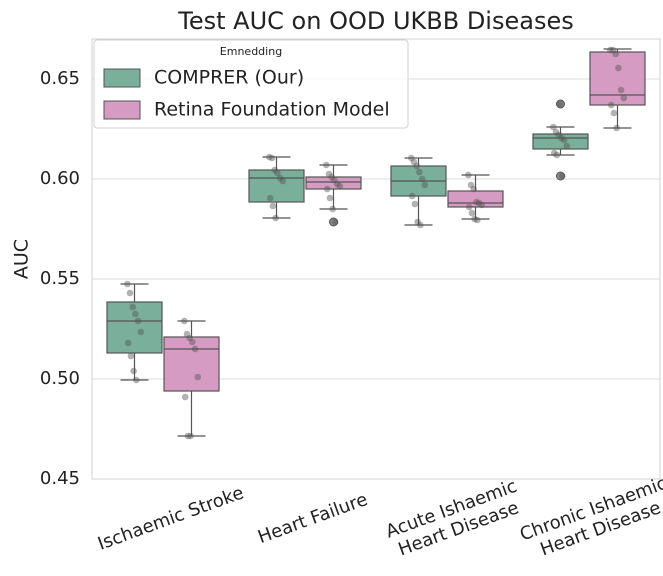 Image resolution: width=663 pixels, height=576 pixels. I want to click on legend-box, so click(251, 84).